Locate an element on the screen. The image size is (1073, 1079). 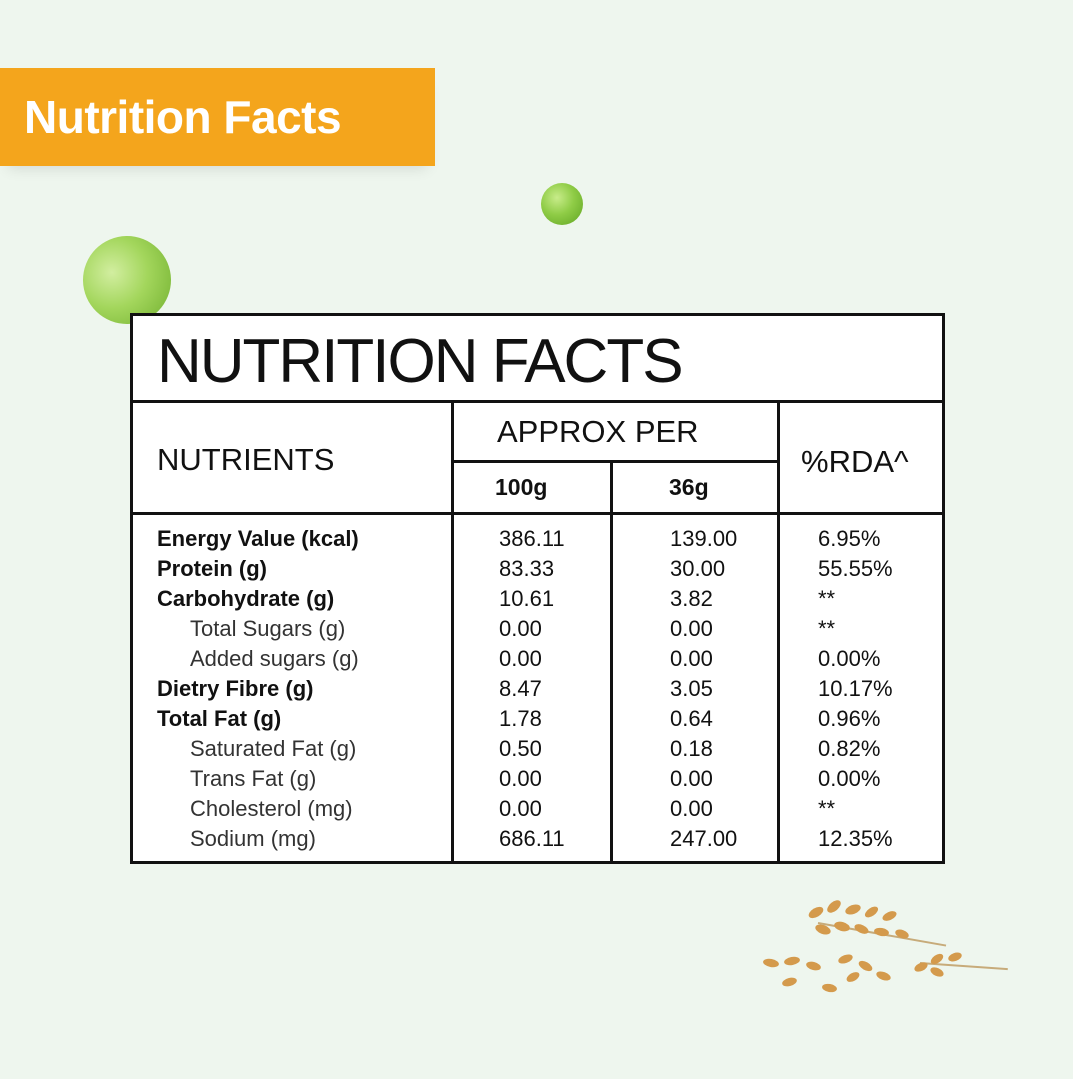
nutrient-name: Cholesterol (mg) is located at coordinates (271, 808).